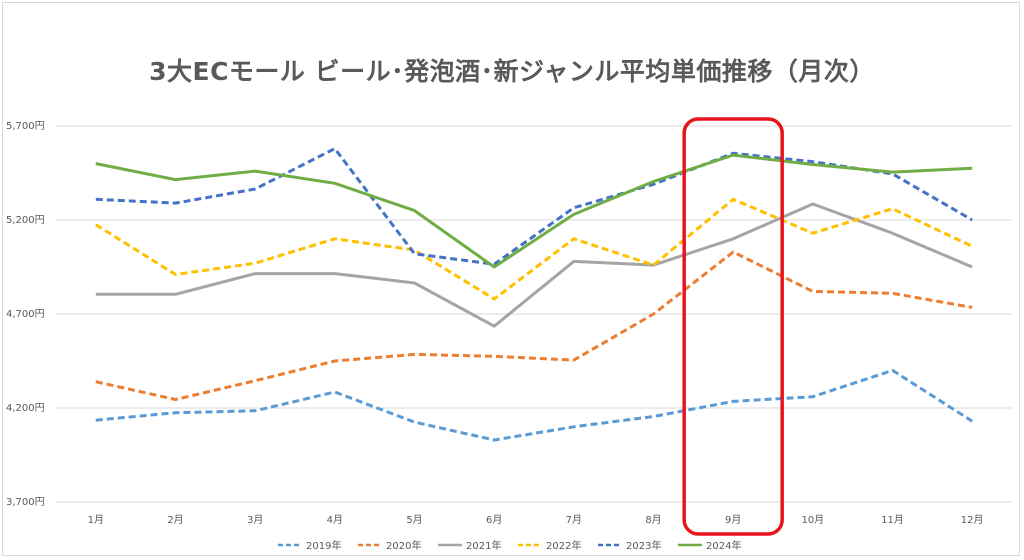 This screenshot has height=560, width=1024. I want to click on legend-label: 2022年, so click(563, 545).